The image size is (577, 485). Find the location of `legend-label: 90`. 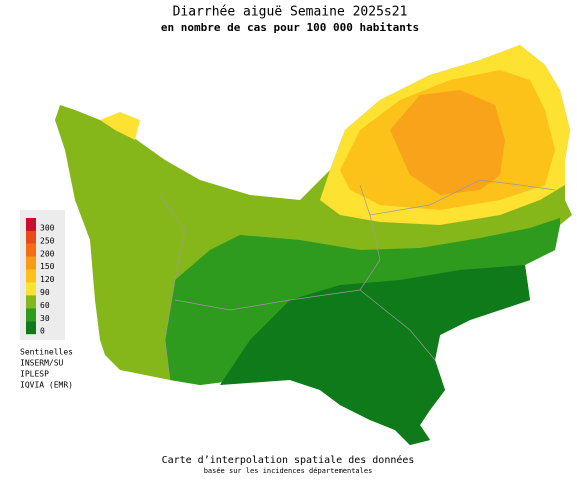

legend-label: 90 is located at coordinates (45, 292).